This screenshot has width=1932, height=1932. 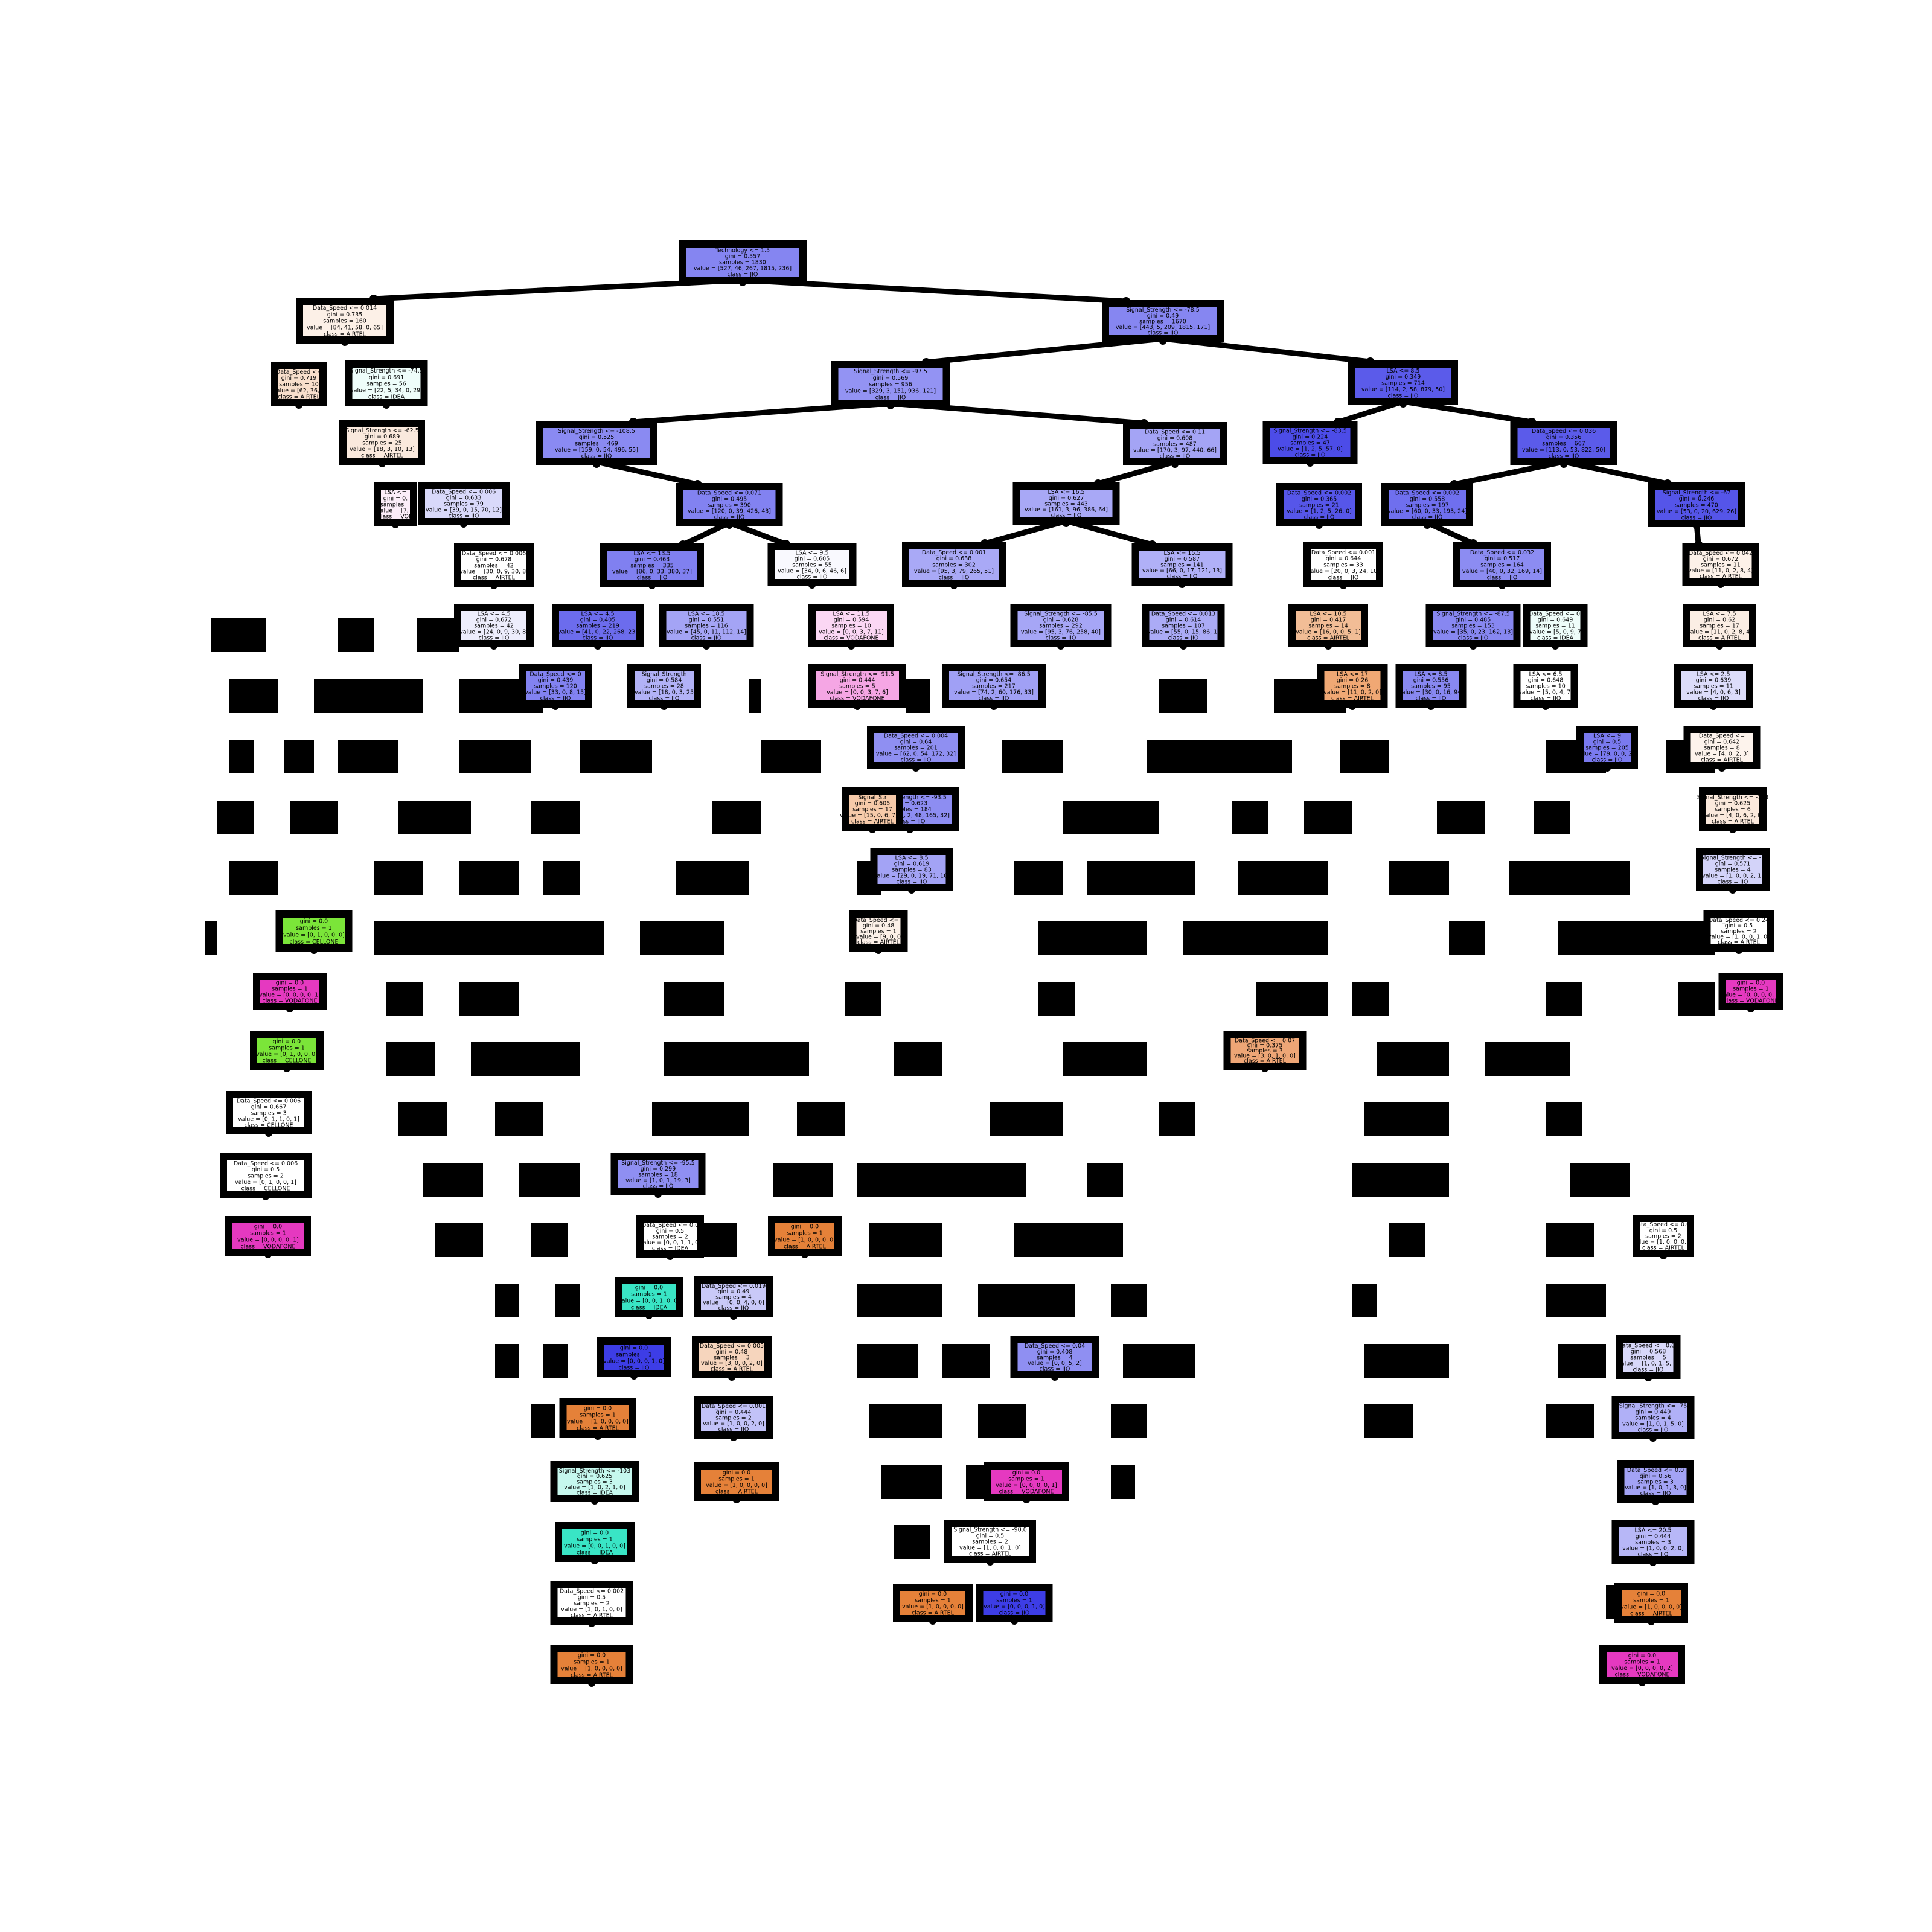 What do you see at coordinates (878, 937) in the screenshot?
I see `tree-node-line: value = [9, 0, 0` at bounding box center [878, 937].